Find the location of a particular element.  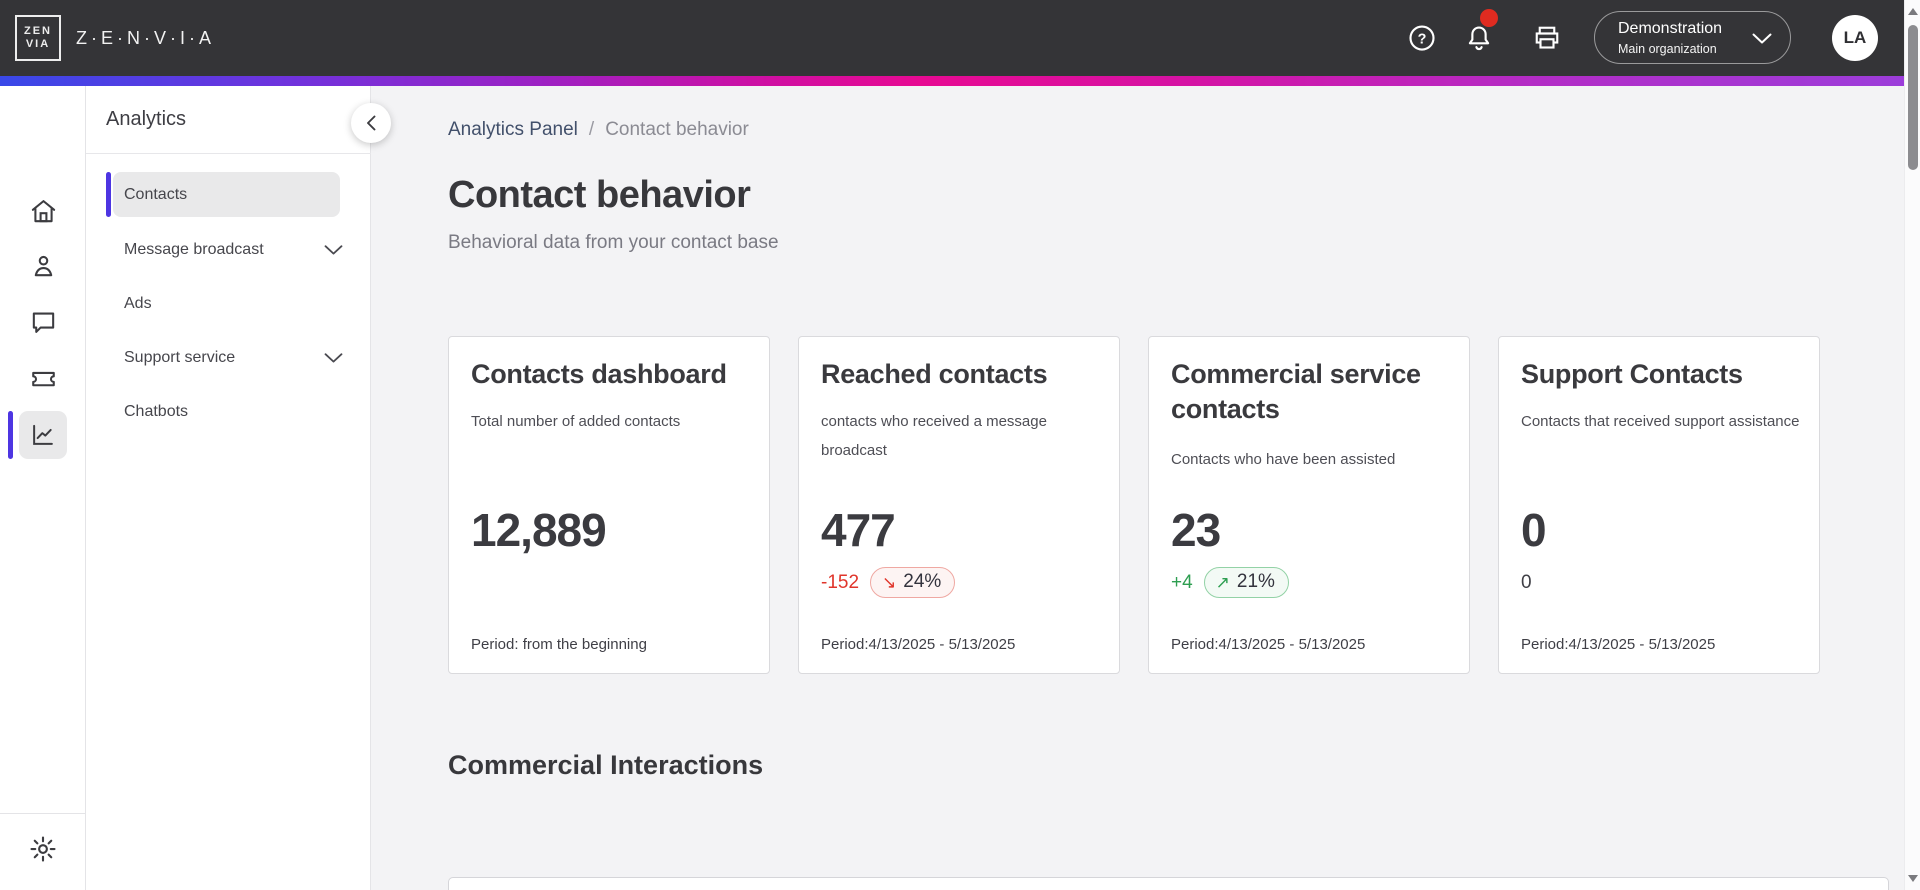

card-value: 0 is located at coordinates (1534, 530).